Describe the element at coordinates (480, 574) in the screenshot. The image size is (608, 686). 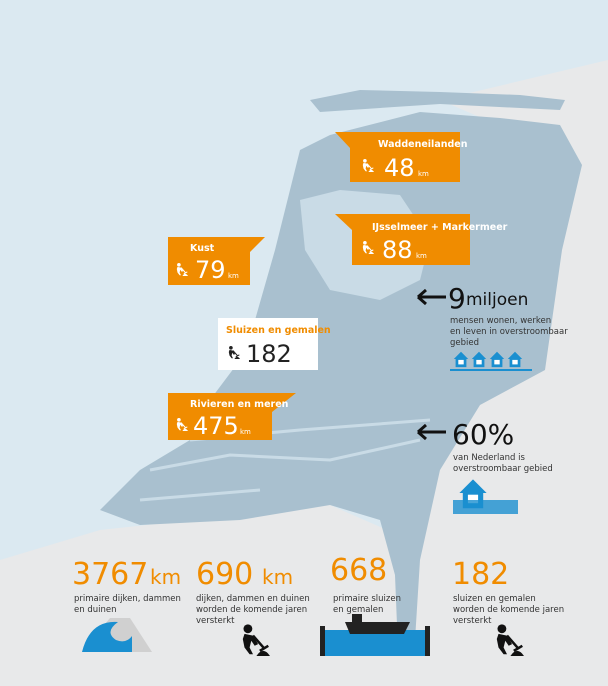
I see `stat-value: 182` at that location.